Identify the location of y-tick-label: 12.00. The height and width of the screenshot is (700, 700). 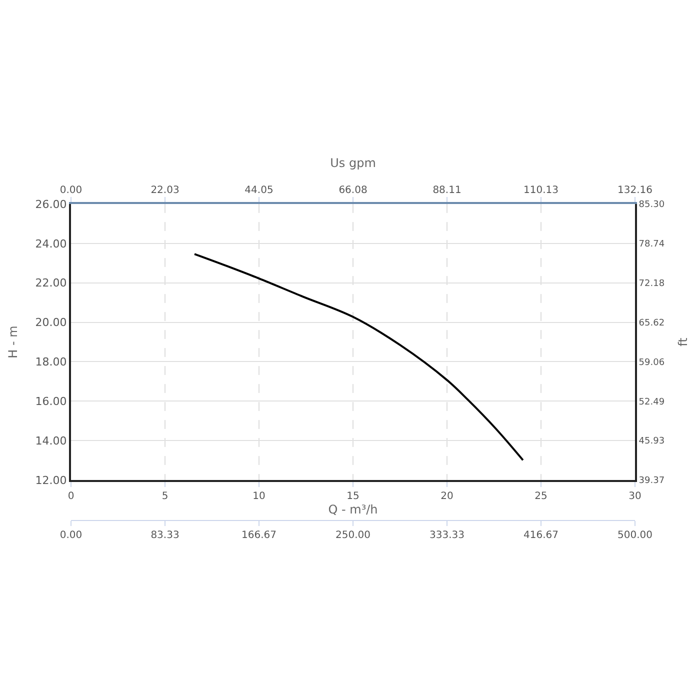
(51, 480).